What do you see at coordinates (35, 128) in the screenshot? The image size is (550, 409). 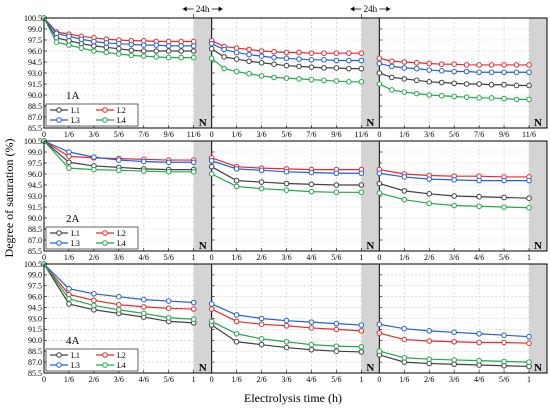 I see `y-tick-label: 85.5` at bounding box center [35, 128].